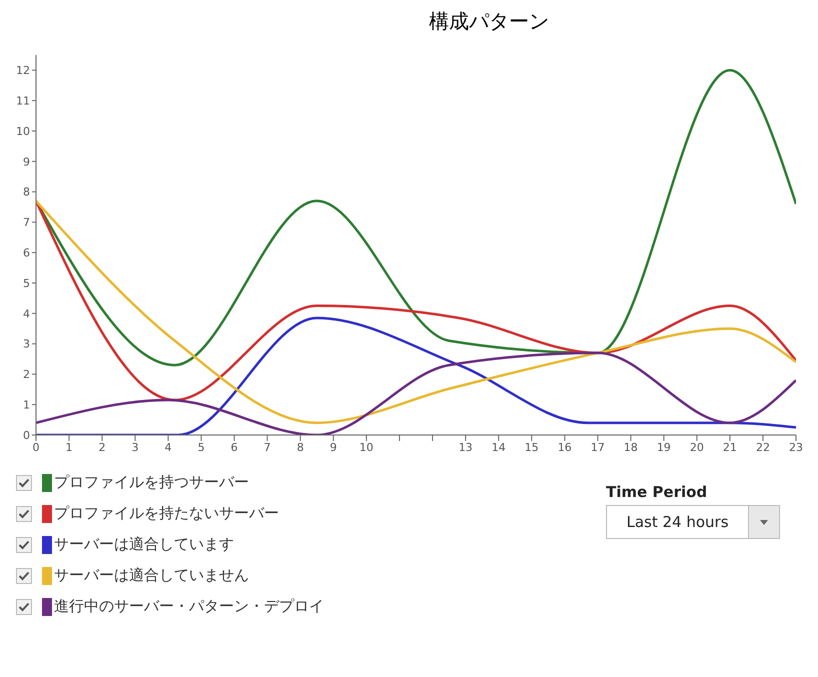 Image resolution: width=818 pixels, height=677 pixels. Describe the element at coordinates (23, 101) in the screenshot. I see `y-tick-label: 11` at that location.